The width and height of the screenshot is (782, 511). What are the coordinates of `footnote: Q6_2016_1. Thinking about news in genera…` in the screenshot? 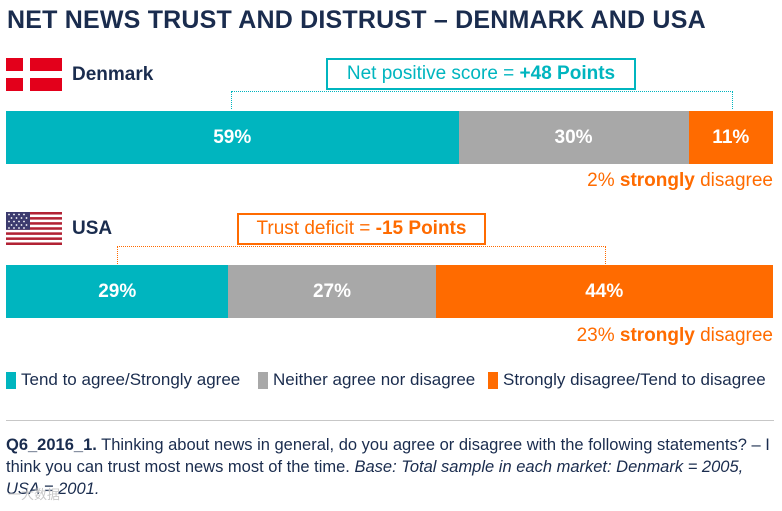 It's located at (391, 467).